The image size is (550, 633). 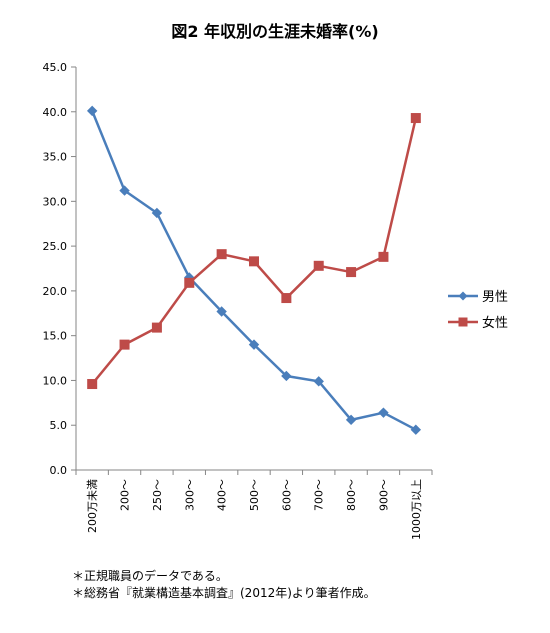 What do you see at coordinates (189, 495) in the screenshot?
I see `x-tick-label: 300～` at bounding box center [189, 495].